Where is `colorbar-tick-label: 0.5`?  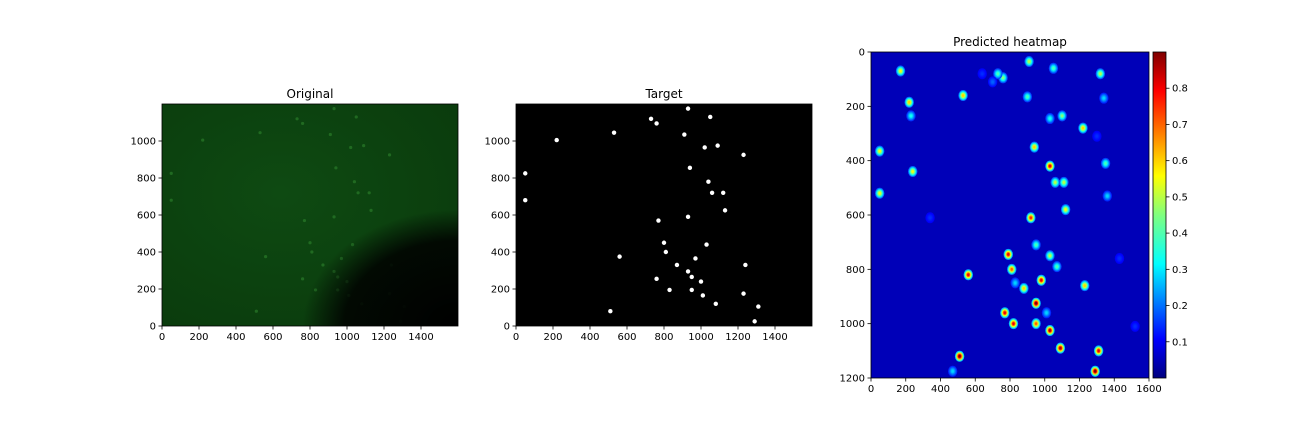
colorbar-tick-label: 0.5 is located at coordinates (1180, 197).